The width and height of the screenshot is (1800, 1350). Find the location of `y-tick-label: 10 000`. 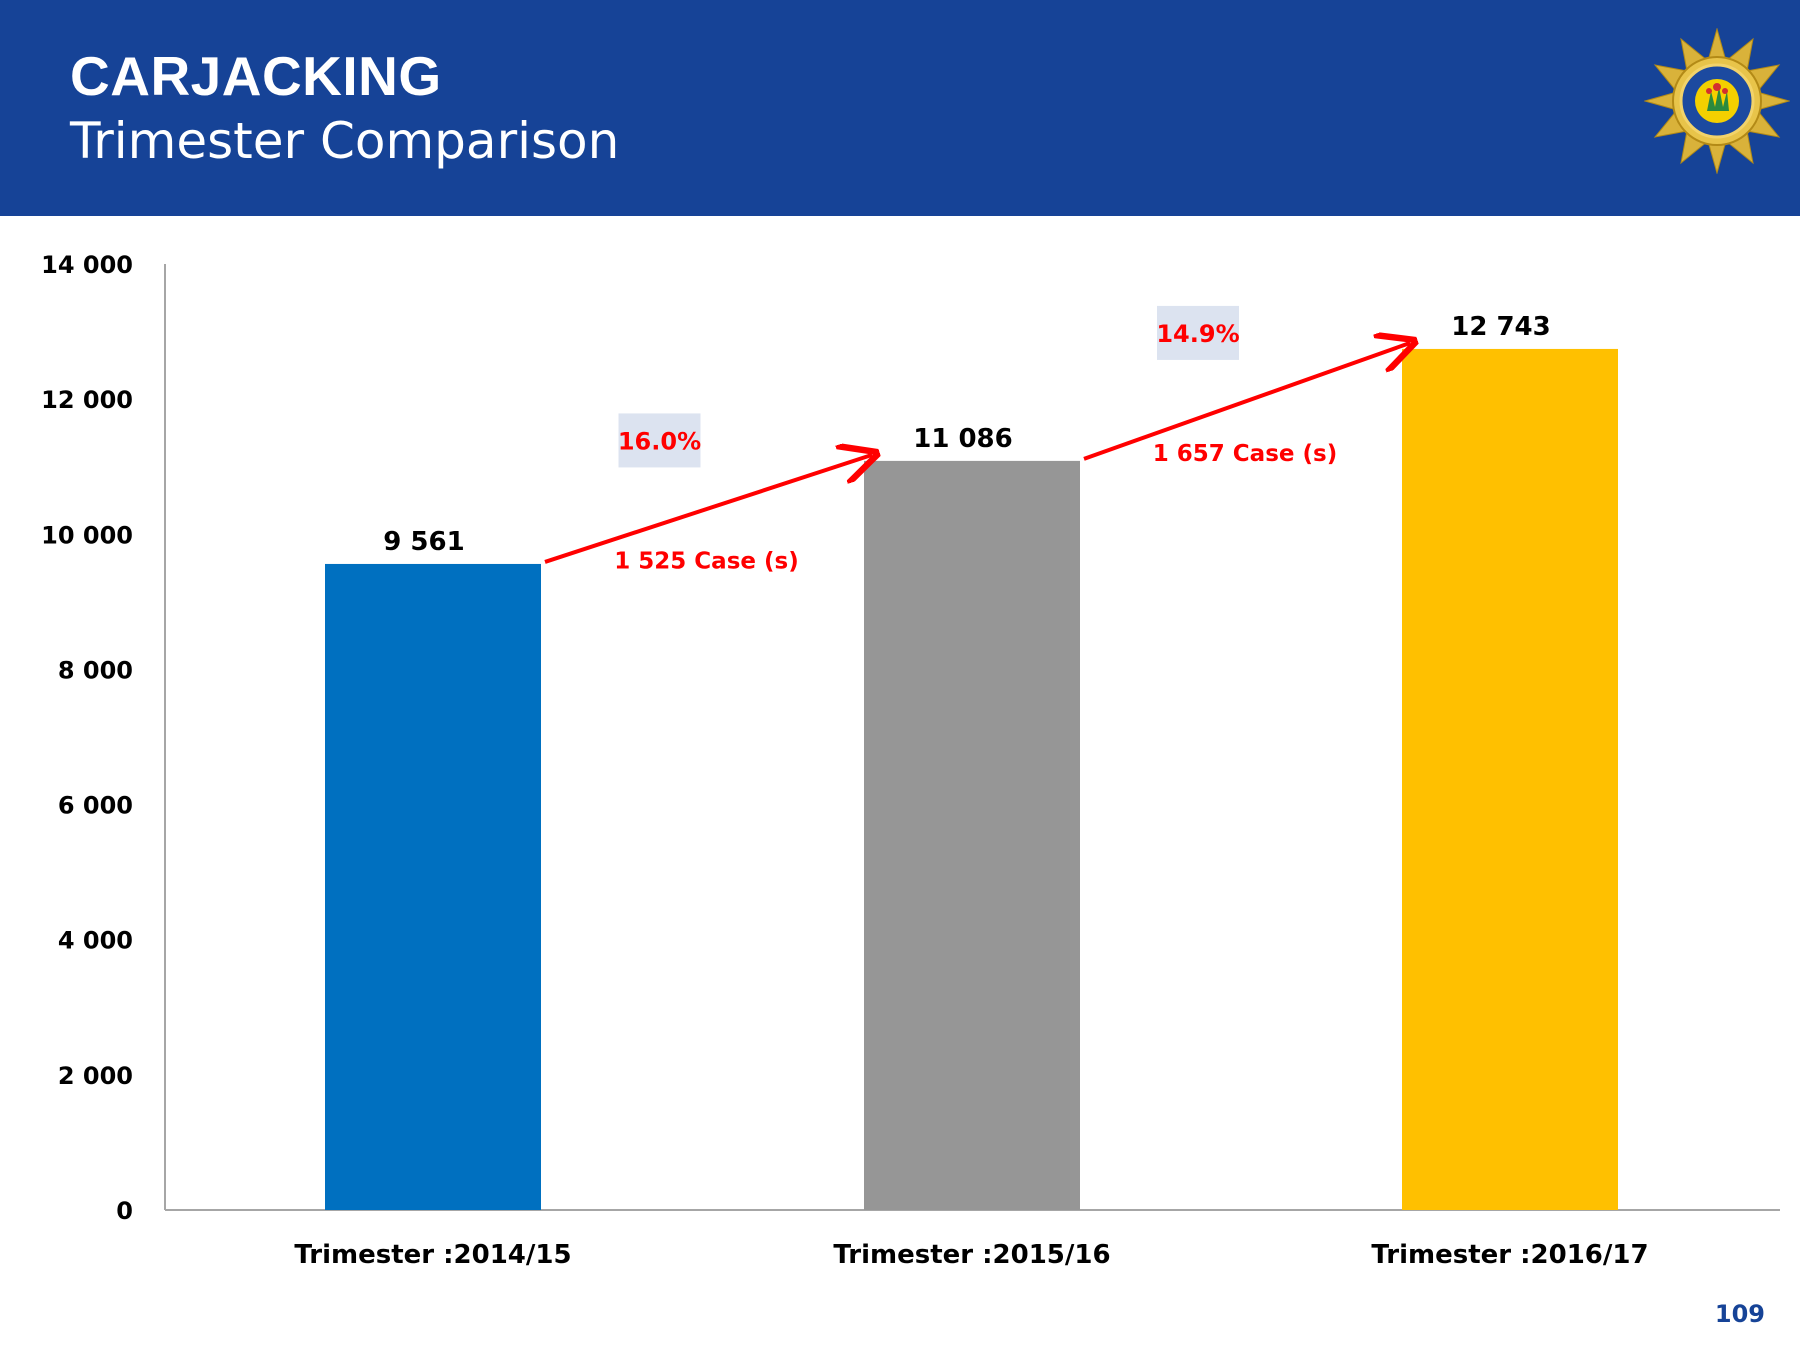

y-tick-label: 10 000 is located at coordinates (87, 535).